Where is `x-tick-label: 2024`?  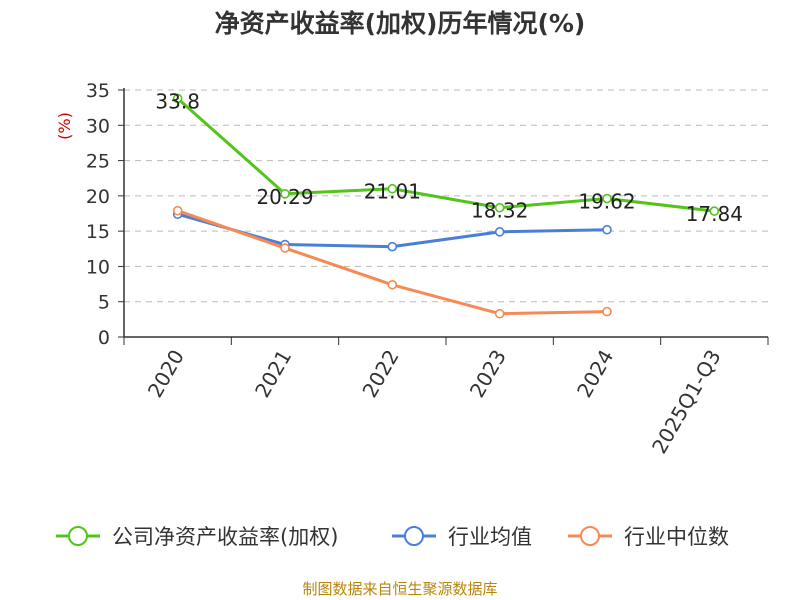
x-tick-label: 2024 is located at coordinates (595, 374).